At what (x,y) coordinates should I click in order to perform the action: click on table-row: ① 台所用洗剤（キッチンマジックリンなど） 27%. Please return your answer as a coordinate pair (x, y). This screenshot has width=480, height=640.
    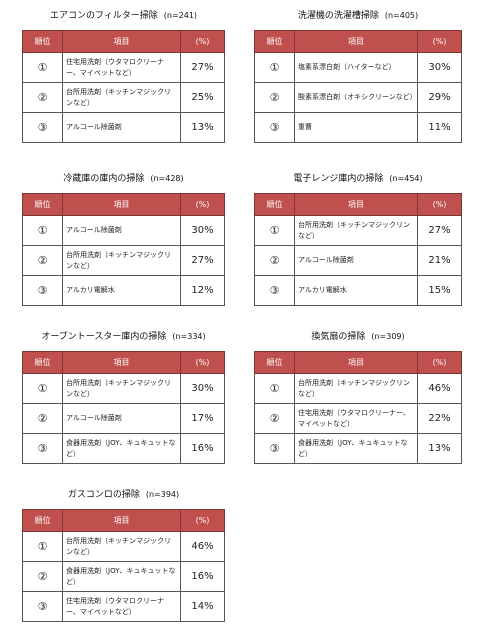
    Looking at the image, I should click on (358, 230).